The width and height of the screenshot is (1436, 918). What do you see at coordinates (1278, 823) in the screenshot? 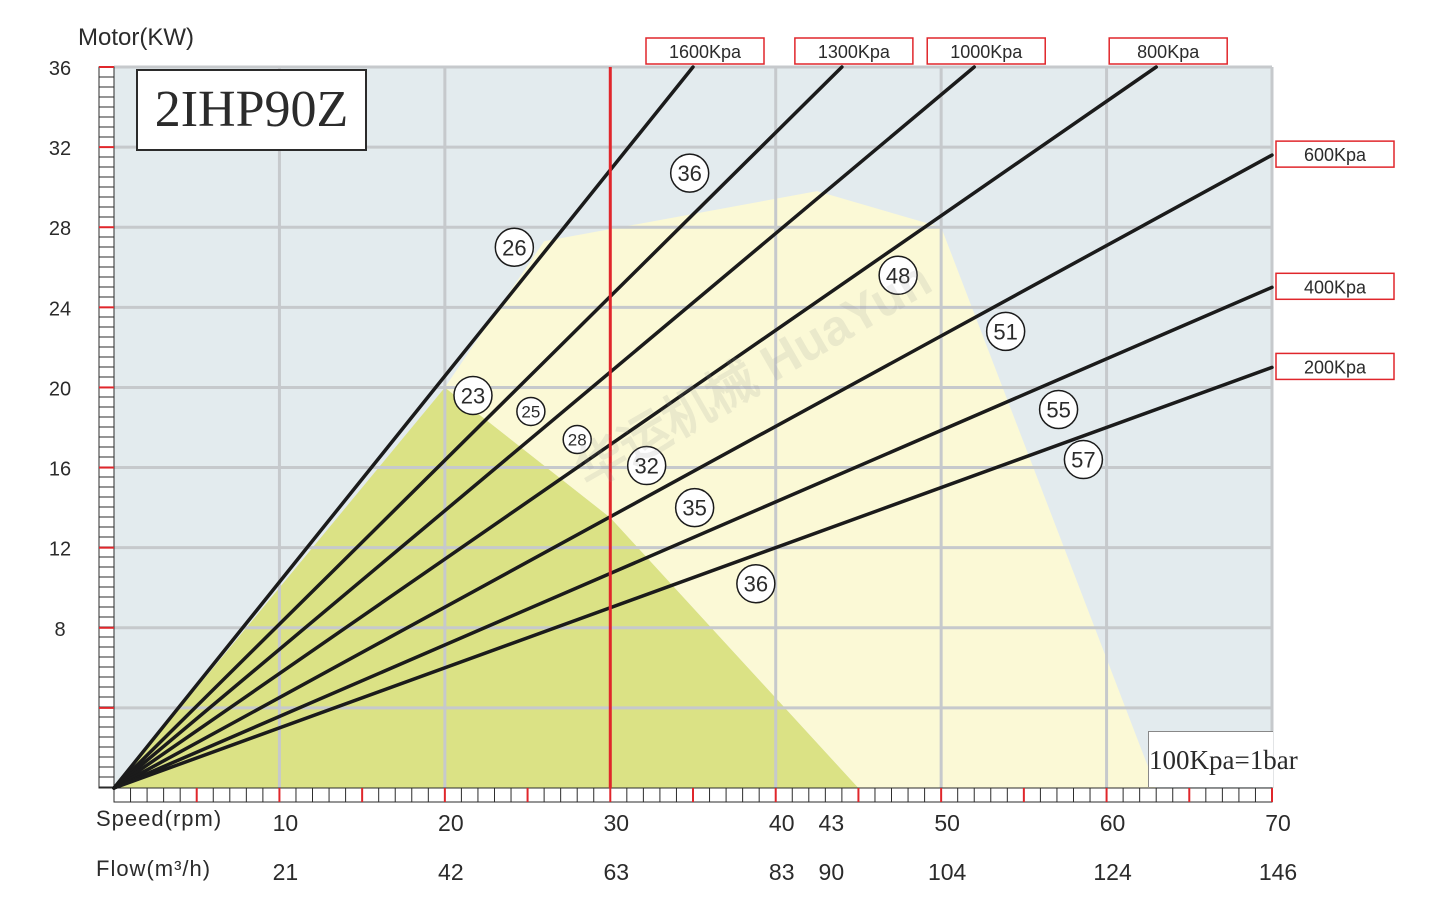
I see `x-tick-label-speed: 70` at bounding box center [1278, 823].